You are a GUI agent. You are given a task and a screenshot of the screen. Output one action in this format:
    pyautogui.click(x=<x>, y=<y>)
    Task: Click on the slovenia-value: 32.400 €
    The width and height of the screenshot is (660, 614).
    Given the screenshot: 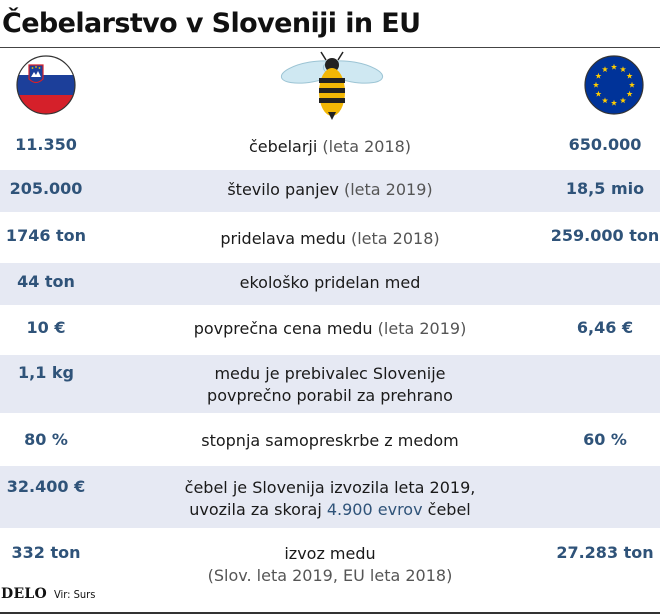 What is the action you would take?
    pyautogui.click(x=46, y=486)
    